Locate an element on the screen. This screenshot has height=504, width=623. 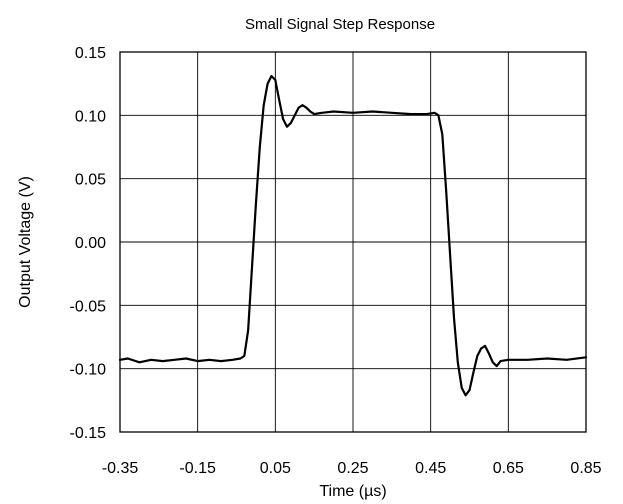
chart-title: Small Signal Step Response is located at coordinates (340, 24).